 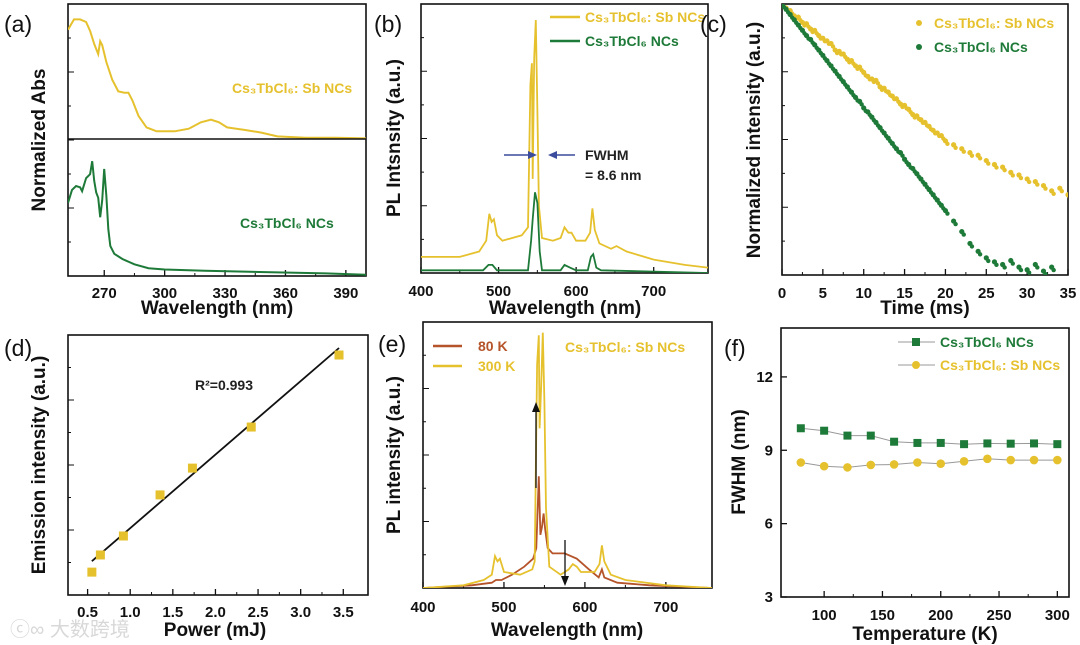 What do you see at coordinates (215, 630) in the screenshot?
I see `x-axis-label: Power (mJ)` at bounding box center [215, 630].